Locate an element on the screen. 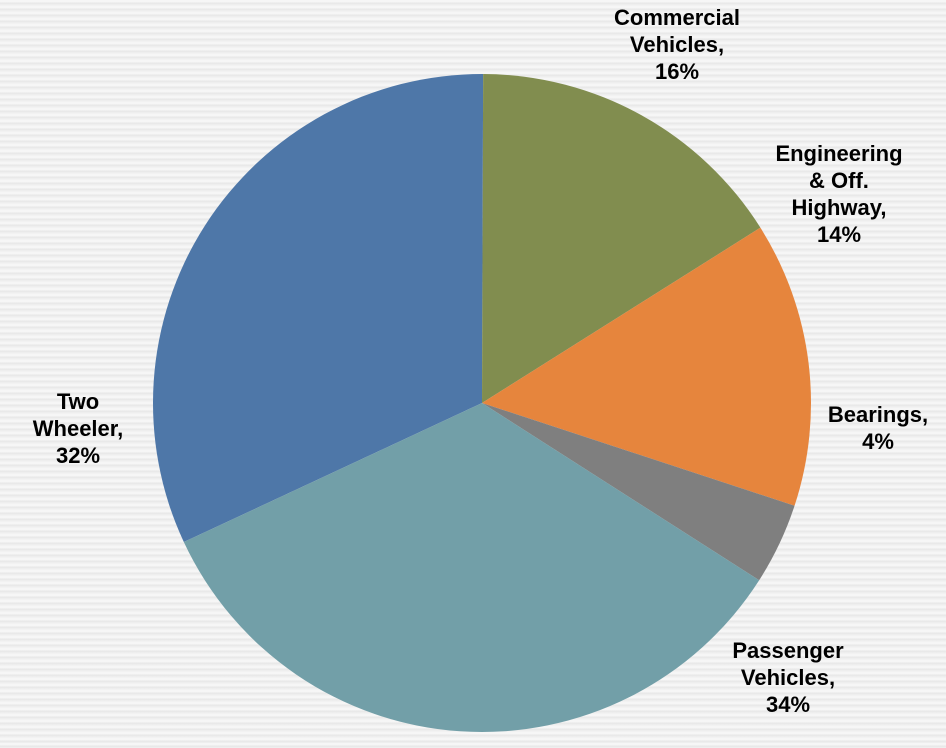 The image size is (946, 748). data-label-line: Commercial is located at coordinates (677, 17).